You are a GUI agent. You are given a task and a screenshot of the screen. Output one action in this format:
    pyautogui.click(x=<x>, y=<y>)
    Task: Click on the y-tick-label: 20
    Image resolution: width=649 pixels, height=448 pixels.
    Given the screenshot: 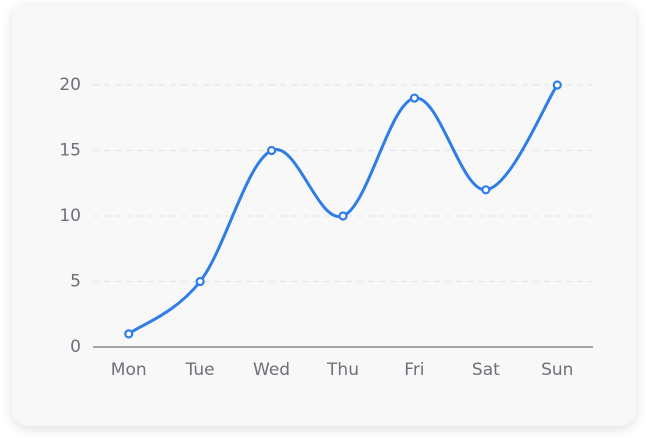 What is the action you would take?
    pyautogui.click(x=70, y=85)
    